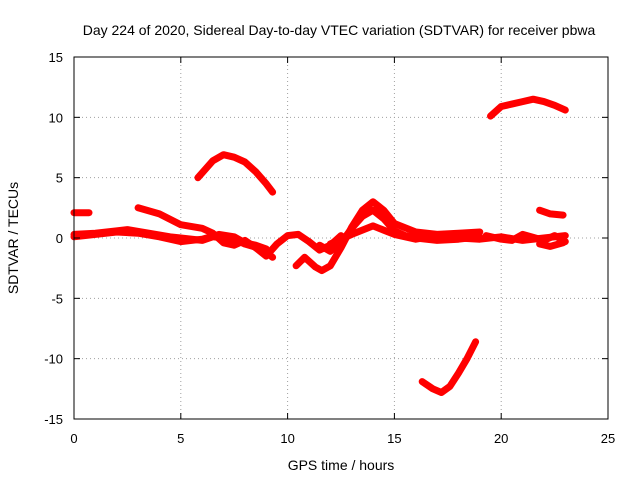 This screenshot has width=640, height=480. Describe the element at coordinates (59, 178) in the screenshot. I see `y-tick-label: 5` at that location.